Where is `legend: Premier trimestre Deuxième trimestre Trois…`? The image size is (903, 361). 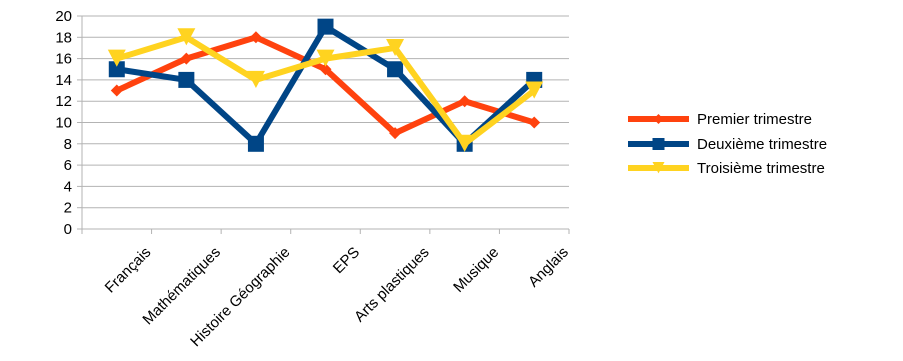 legend: Premier trimestre Deuxième trimestre Trois… is located at coordinates (727, 144).